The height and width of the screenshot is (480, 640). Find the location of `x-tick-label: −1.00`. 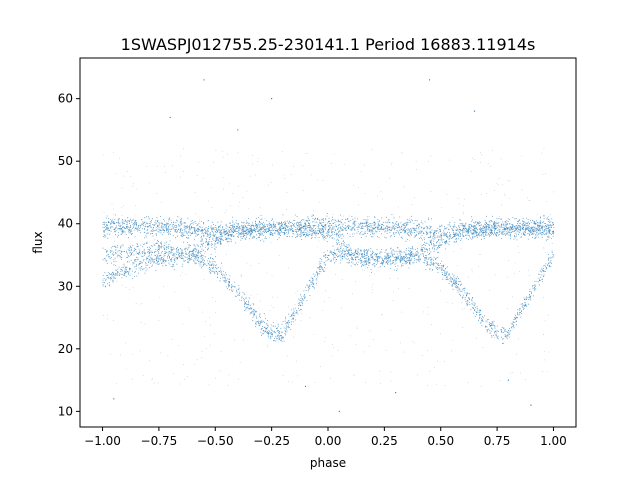

x-tick-label: −1.00 is located at coordinates (102, 441).